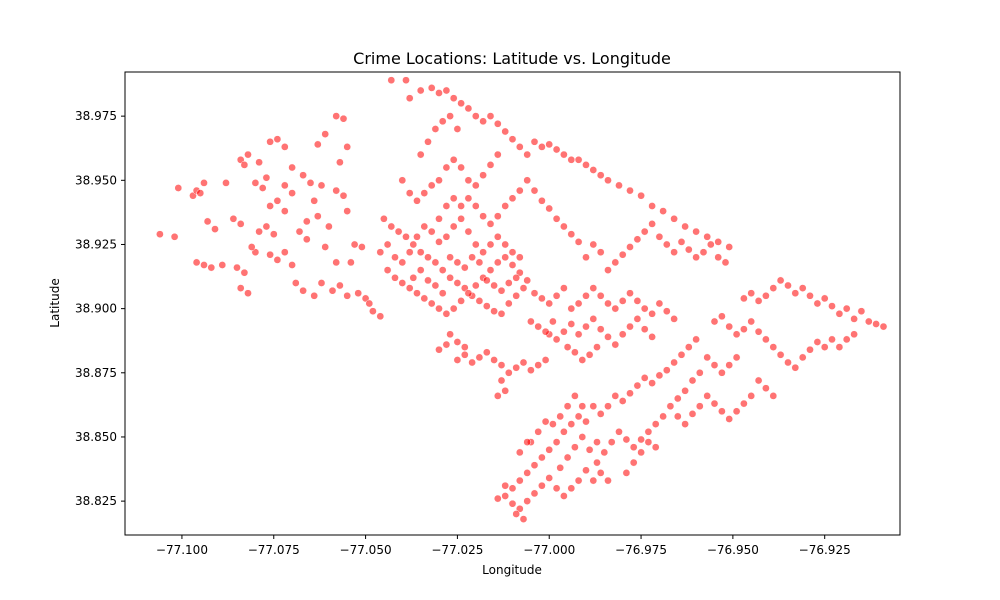  I want to click on y-axis-label: Latitude, so click(55, 302).